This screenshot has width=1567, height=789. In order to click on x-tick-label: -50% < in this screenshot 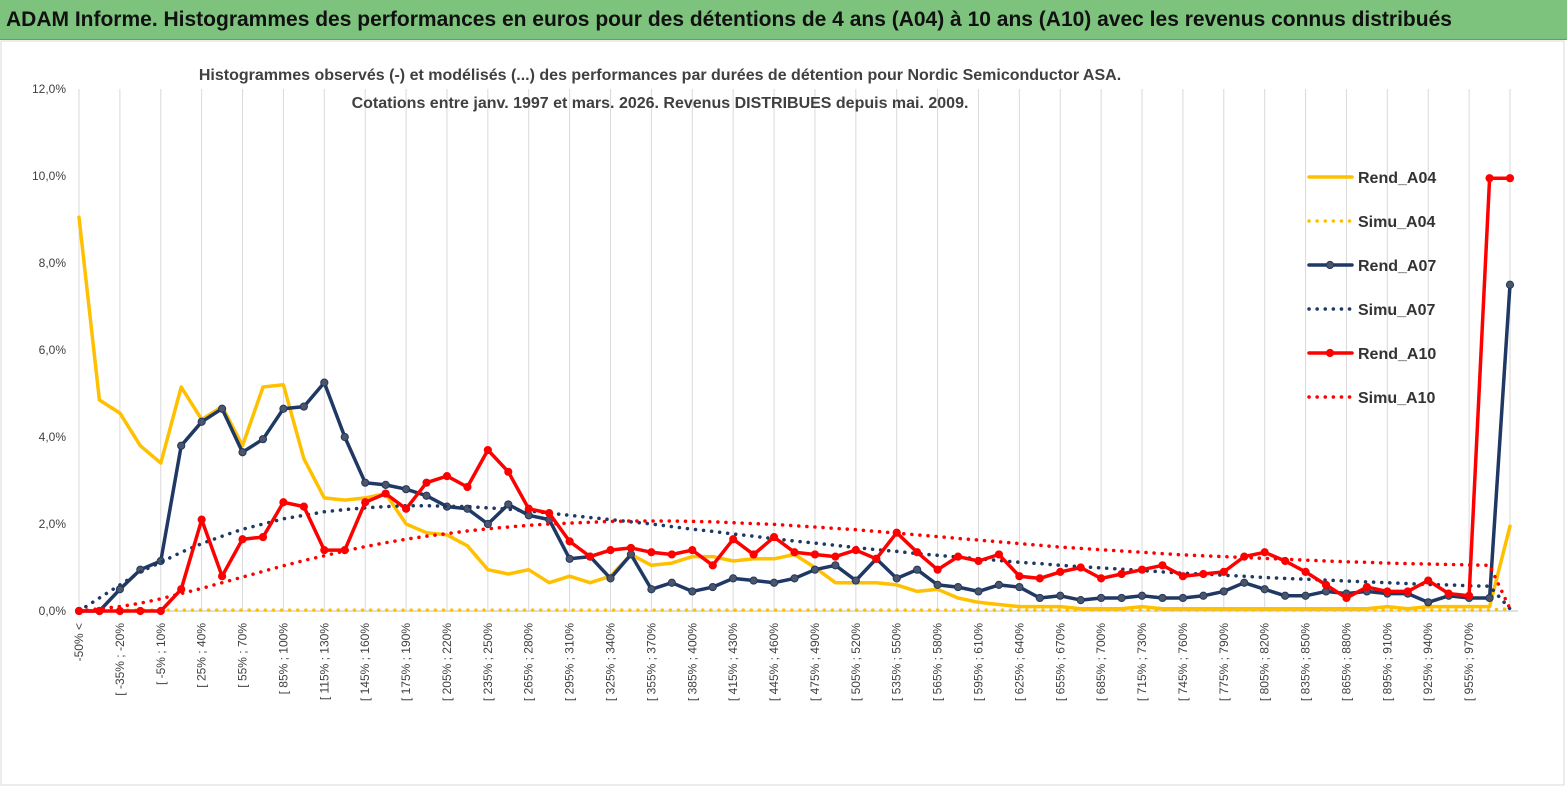, I will do `click(79, 642)`.